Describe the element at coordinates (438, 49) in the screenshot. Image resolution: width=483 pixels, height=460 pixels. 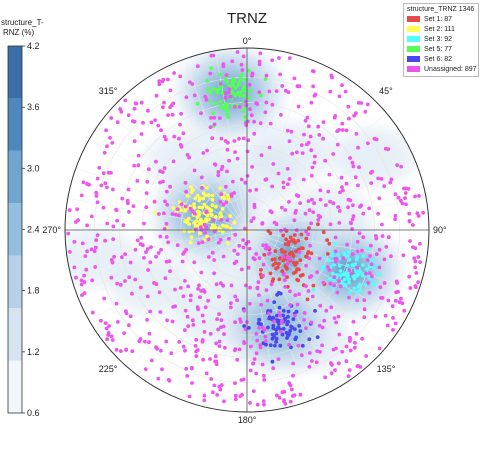
I see `legend-label: Set 5: 77` at that location.